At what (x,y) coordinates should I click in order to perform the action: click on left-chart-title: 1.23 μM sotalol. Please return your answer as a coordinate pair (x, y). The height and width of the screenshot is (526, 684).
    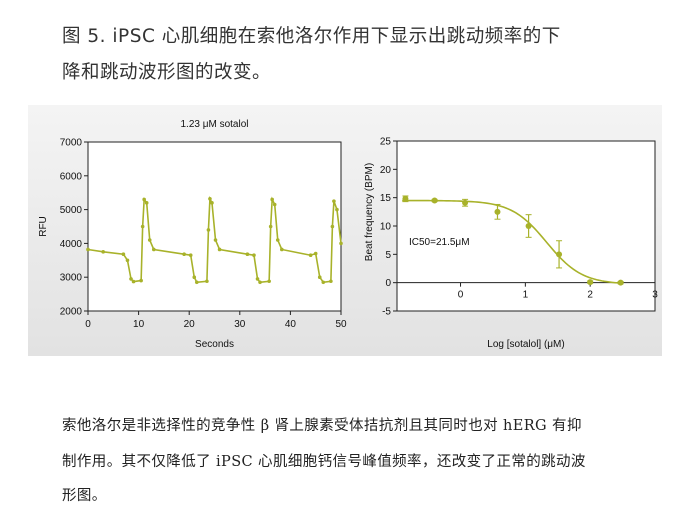
    Looking at the image, I should click on (214, 124).